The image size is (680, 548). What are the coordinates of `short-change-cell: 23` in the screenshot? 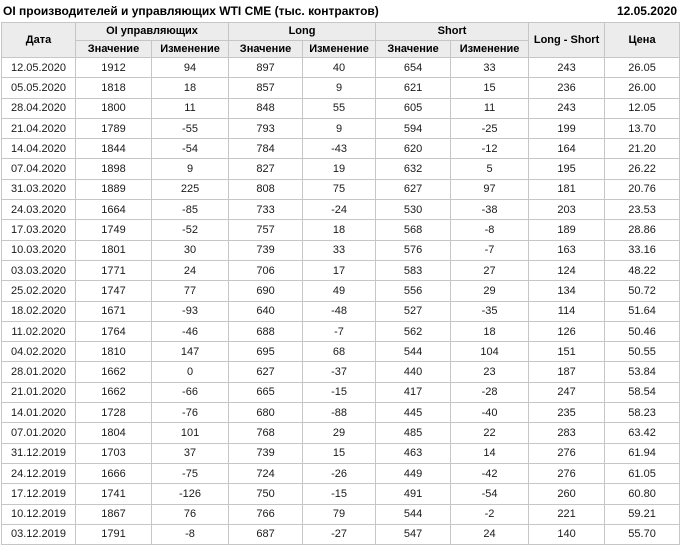 It's located at (490, 372).